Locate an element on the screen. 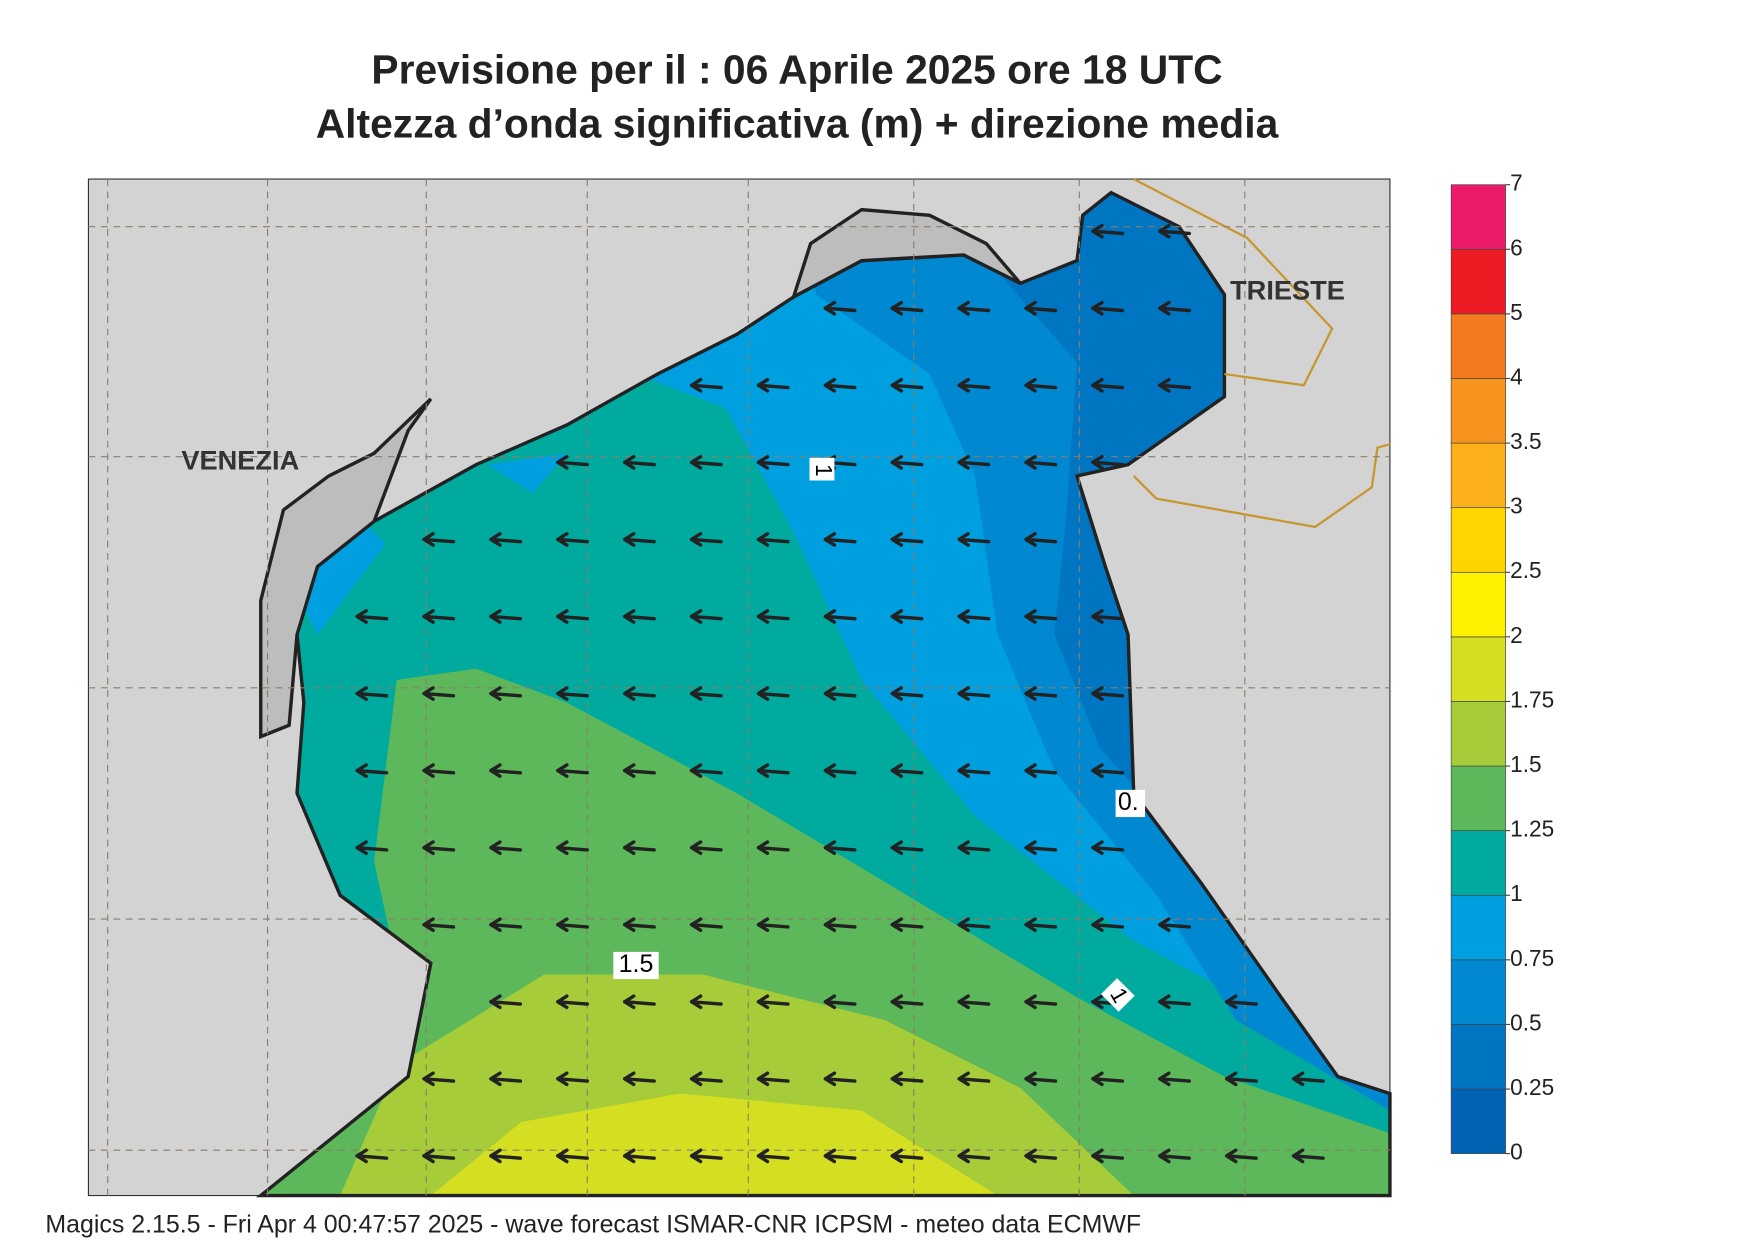  colorbar-label: 1.5 is located at coordinates (1526, 764).